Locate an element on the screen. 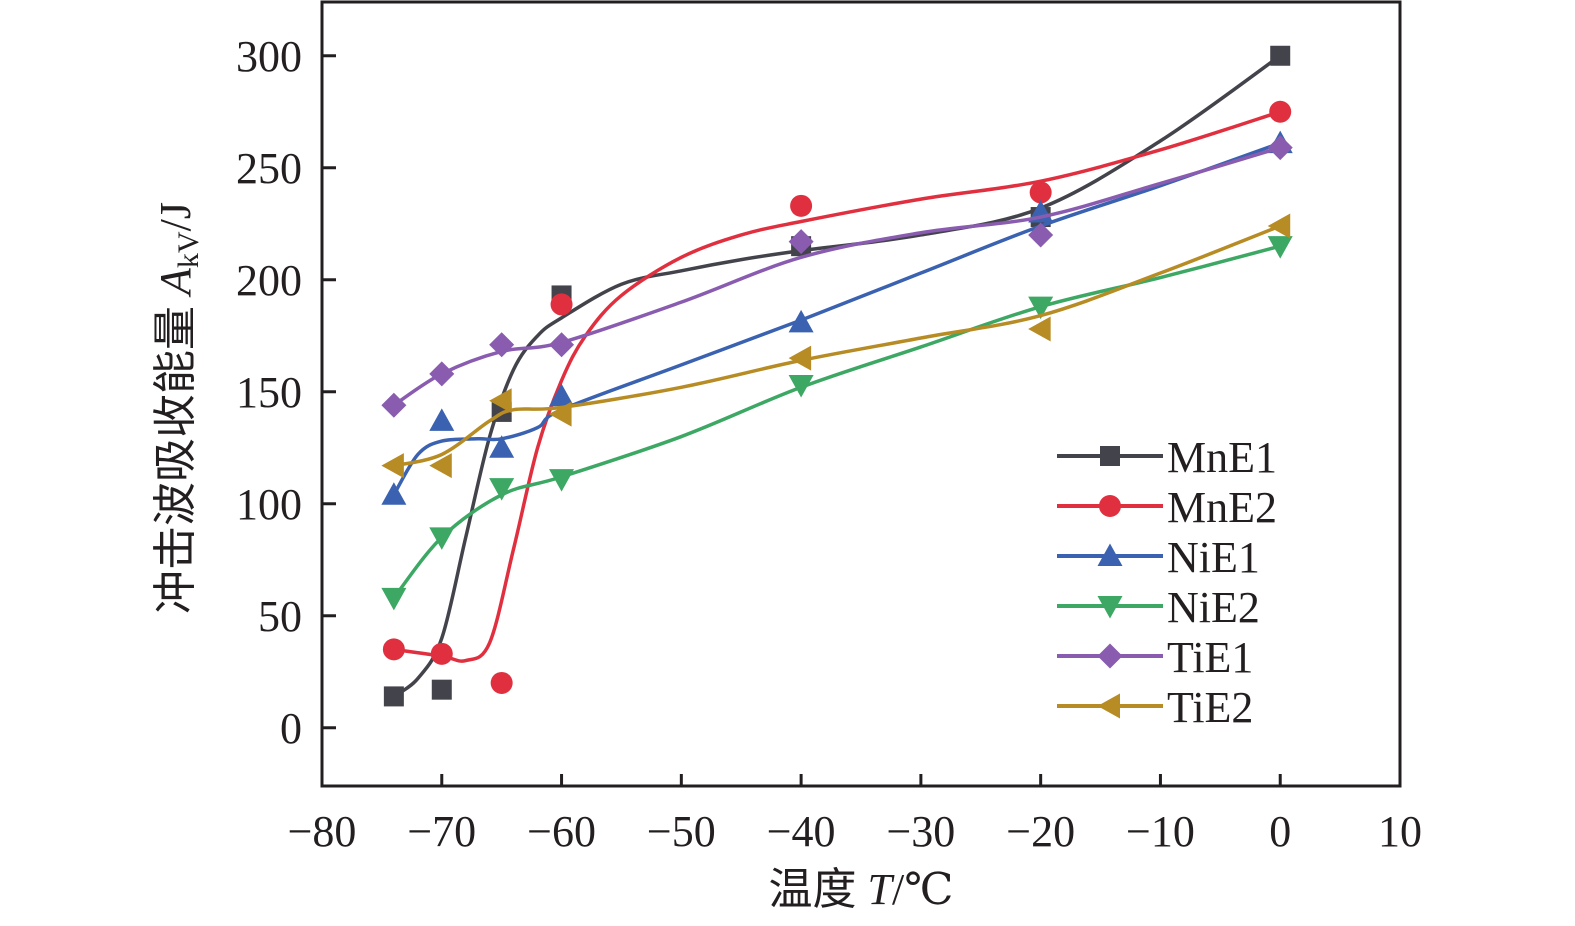  x-tick-label: −30 is located at coordinates (920, 831).